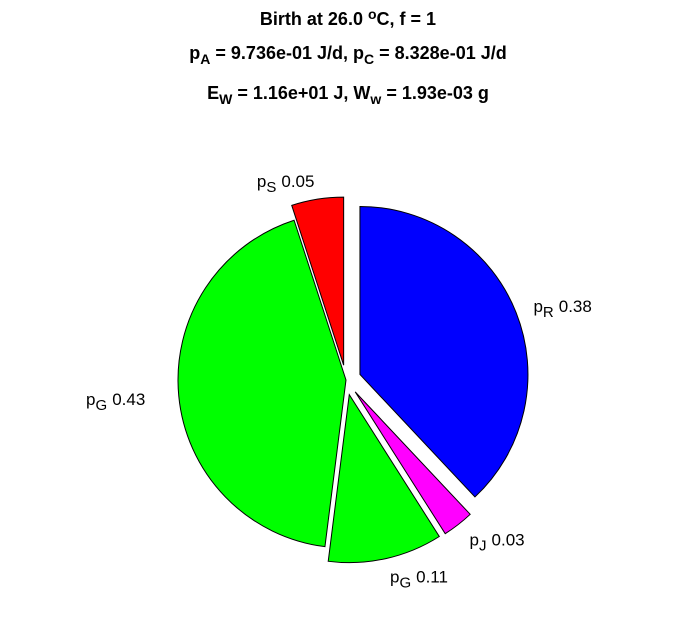 The height and width of the screenshot is (618, 696). Describe the element at coordinates (432, 577) in the screenshot. I see `label-value: 0.11` at that location.